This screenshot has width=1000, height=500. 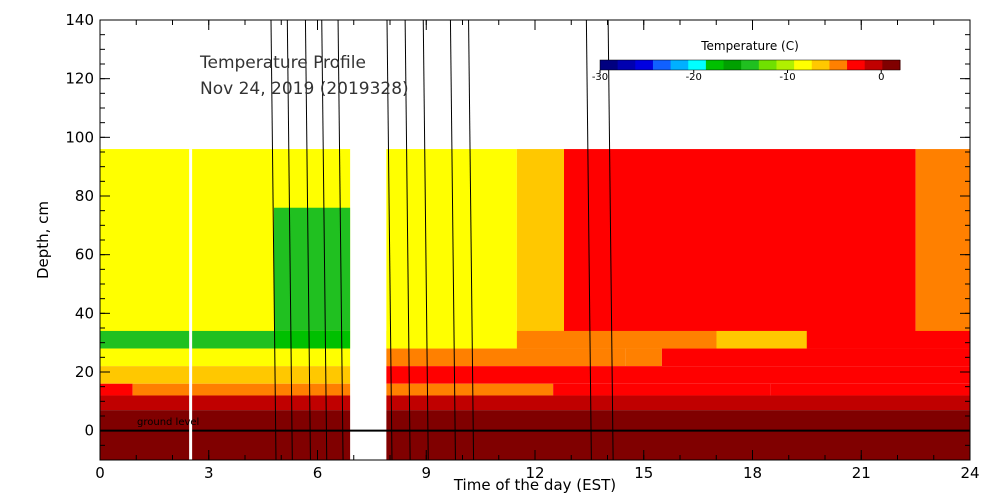 I want to click on x-axis-label: Time of the day (EST), so click(x=534, y=485).